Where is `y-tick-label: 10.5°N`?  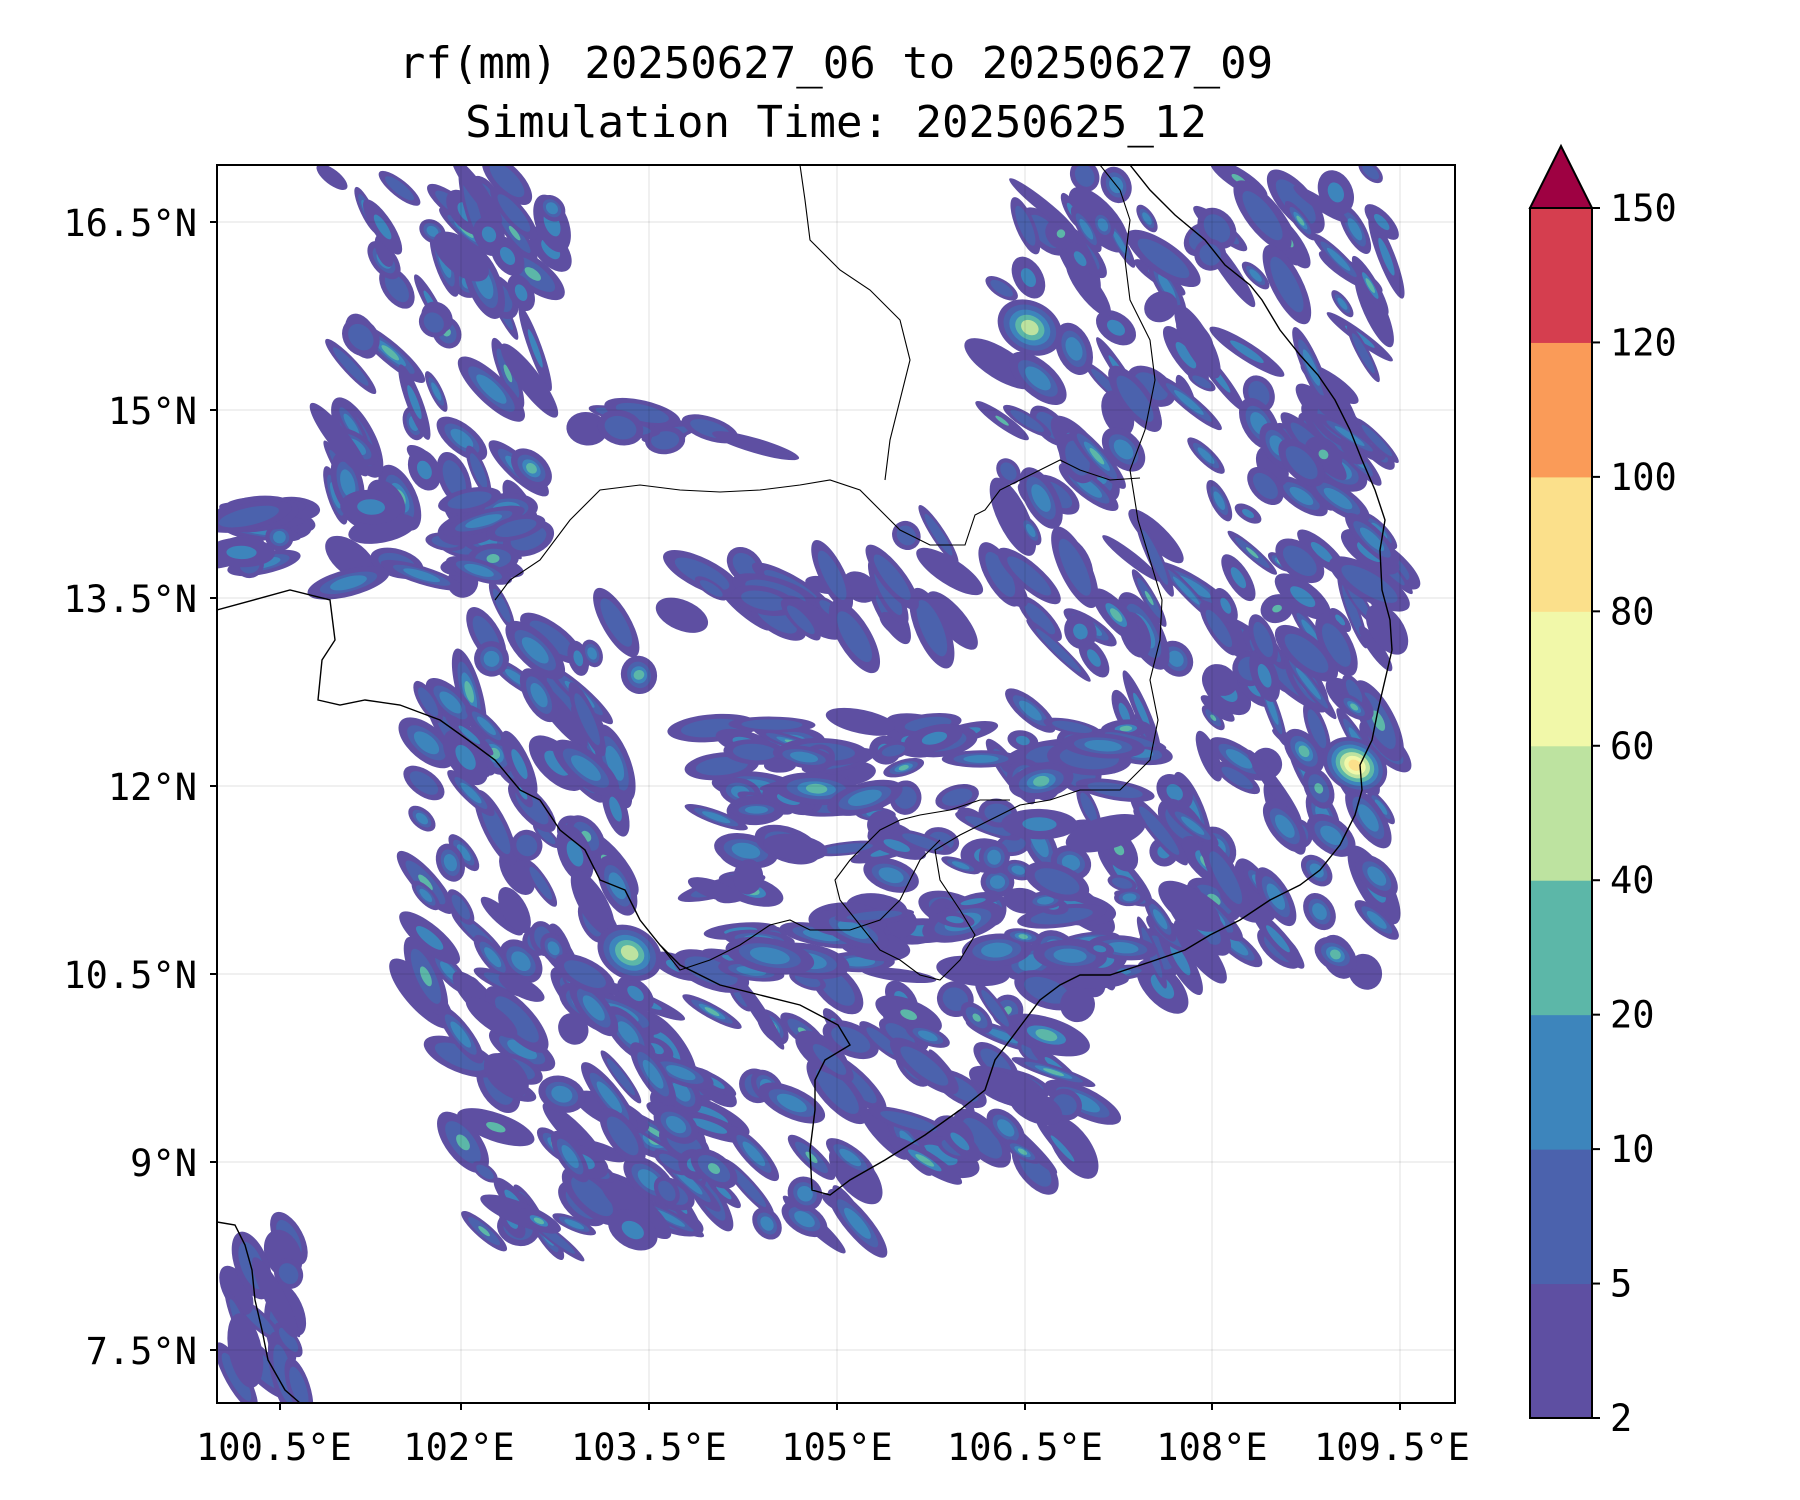
y-tick-label: 10.5°N is located at coordinates (130, 975).